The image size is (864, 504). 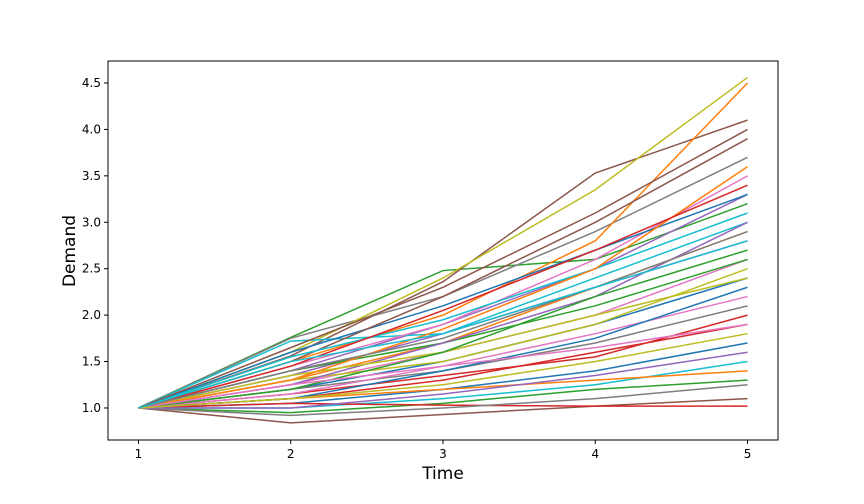 I want to click on y-tick-label: 1.5, so click(x=91, y=362).